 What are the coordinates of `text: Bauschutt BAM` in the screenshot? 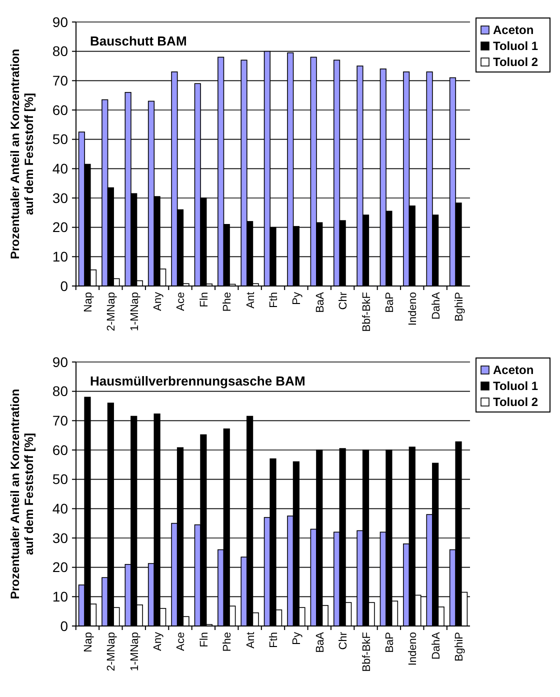 It's located at (138, 40).